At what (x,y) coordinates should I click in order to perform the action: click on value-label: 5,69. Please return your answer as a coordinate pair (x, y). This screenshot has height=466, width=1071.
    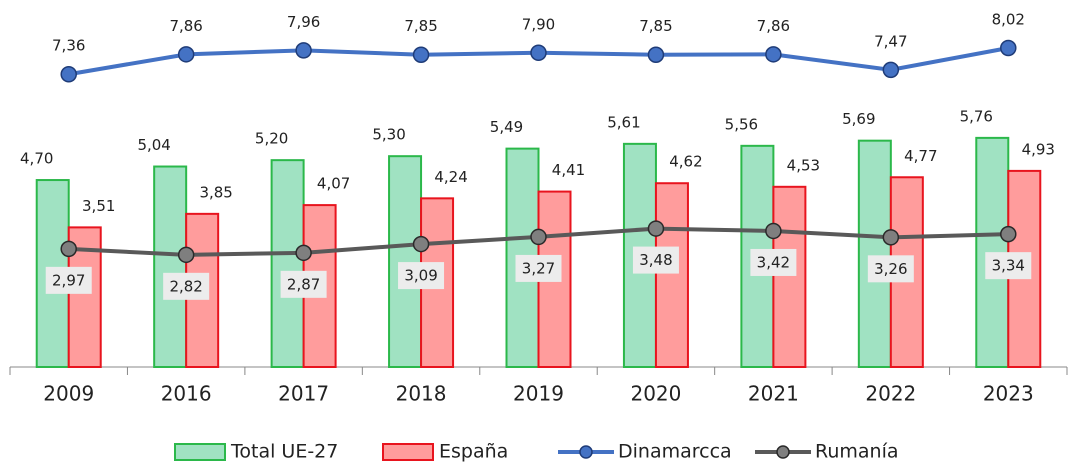
    Looking at the image, I should click on (858, 119).